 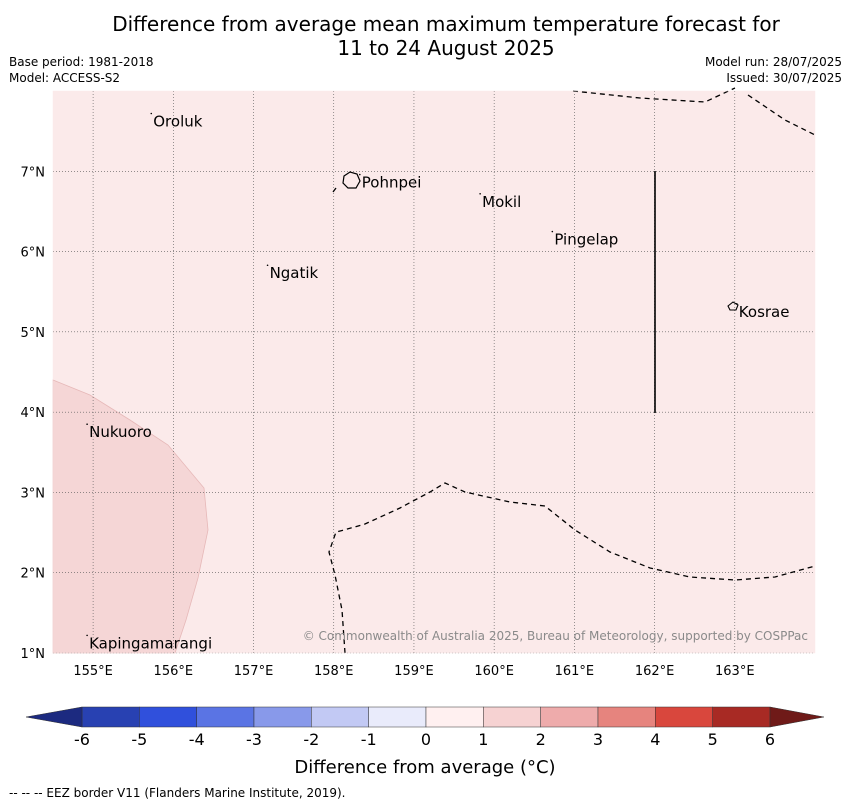 I want to click on place-label-ngatik: Ngatik, so click(x=294, y=273).